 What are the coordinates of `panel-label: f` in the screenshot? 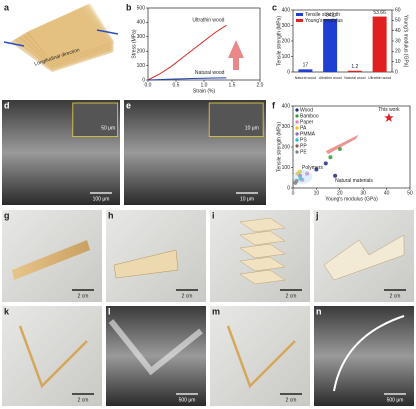 It's located at (274, 105).